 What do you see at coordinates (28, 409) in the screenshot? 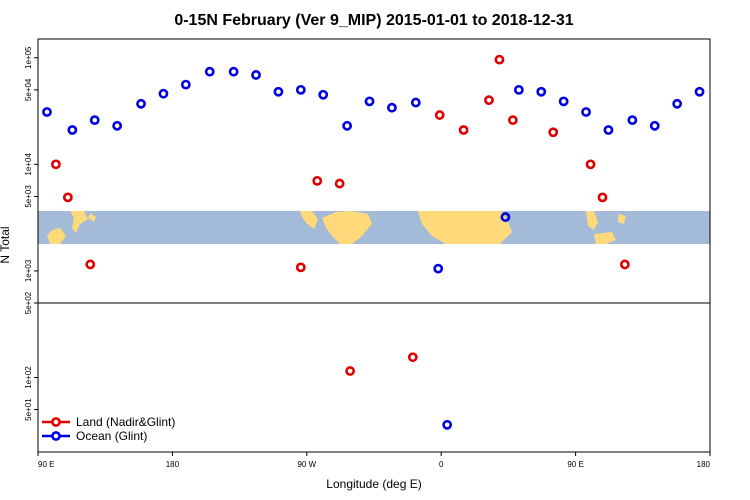
I see `y-tick-label: 5e+01` at bounding box center [28, 409].